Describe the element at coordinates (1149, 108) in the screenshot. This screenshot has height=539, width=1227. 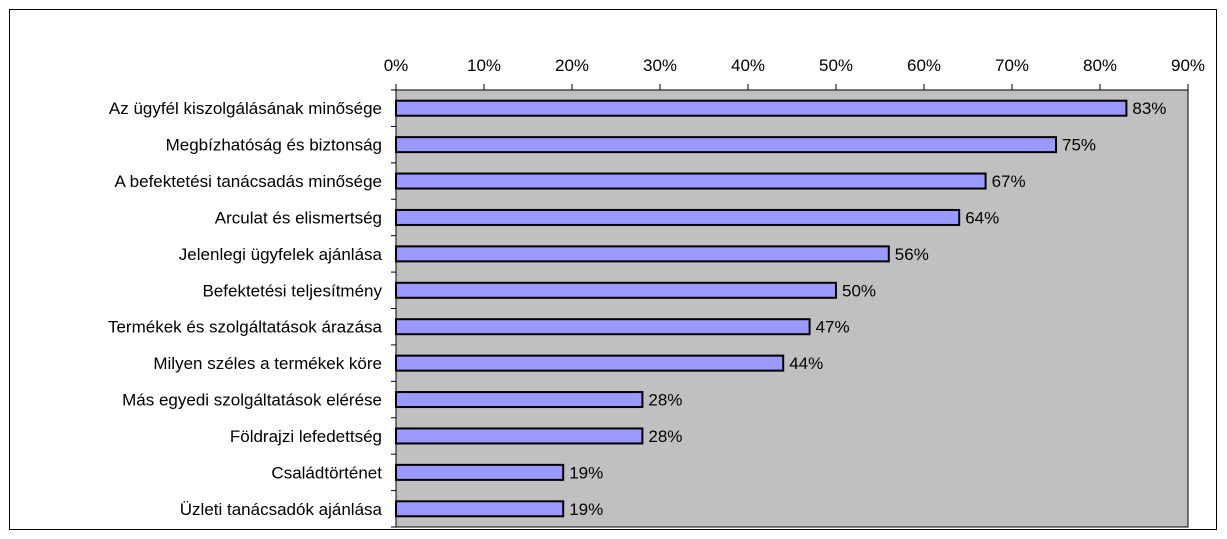
I see `data-label: 83%` at that location.